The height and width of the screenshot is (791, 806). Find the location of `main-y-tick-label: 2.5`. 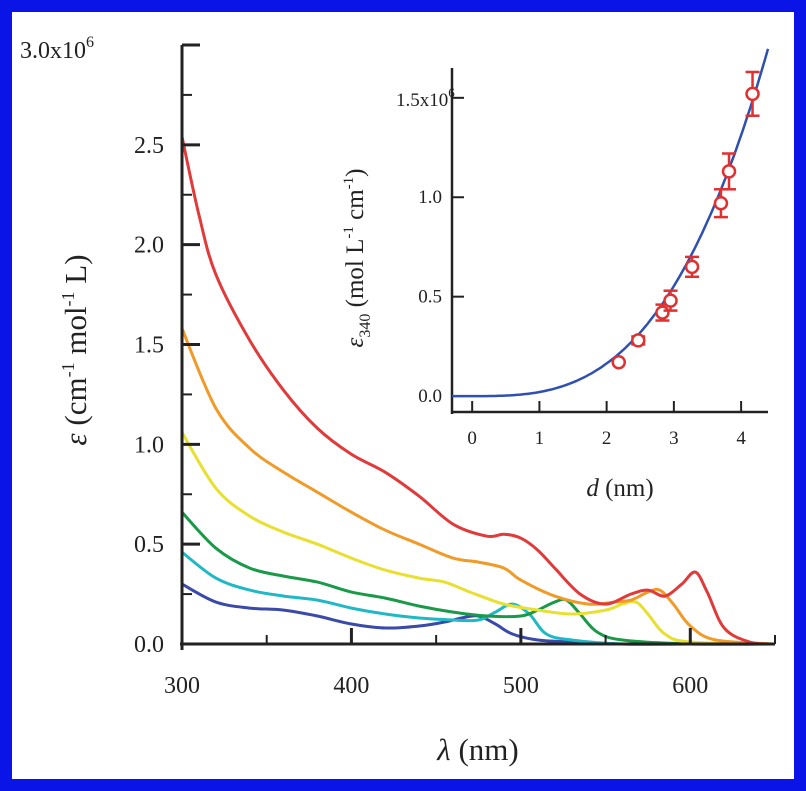

main-y-tick-label: 2.5 is located at coordinates (149, 146).